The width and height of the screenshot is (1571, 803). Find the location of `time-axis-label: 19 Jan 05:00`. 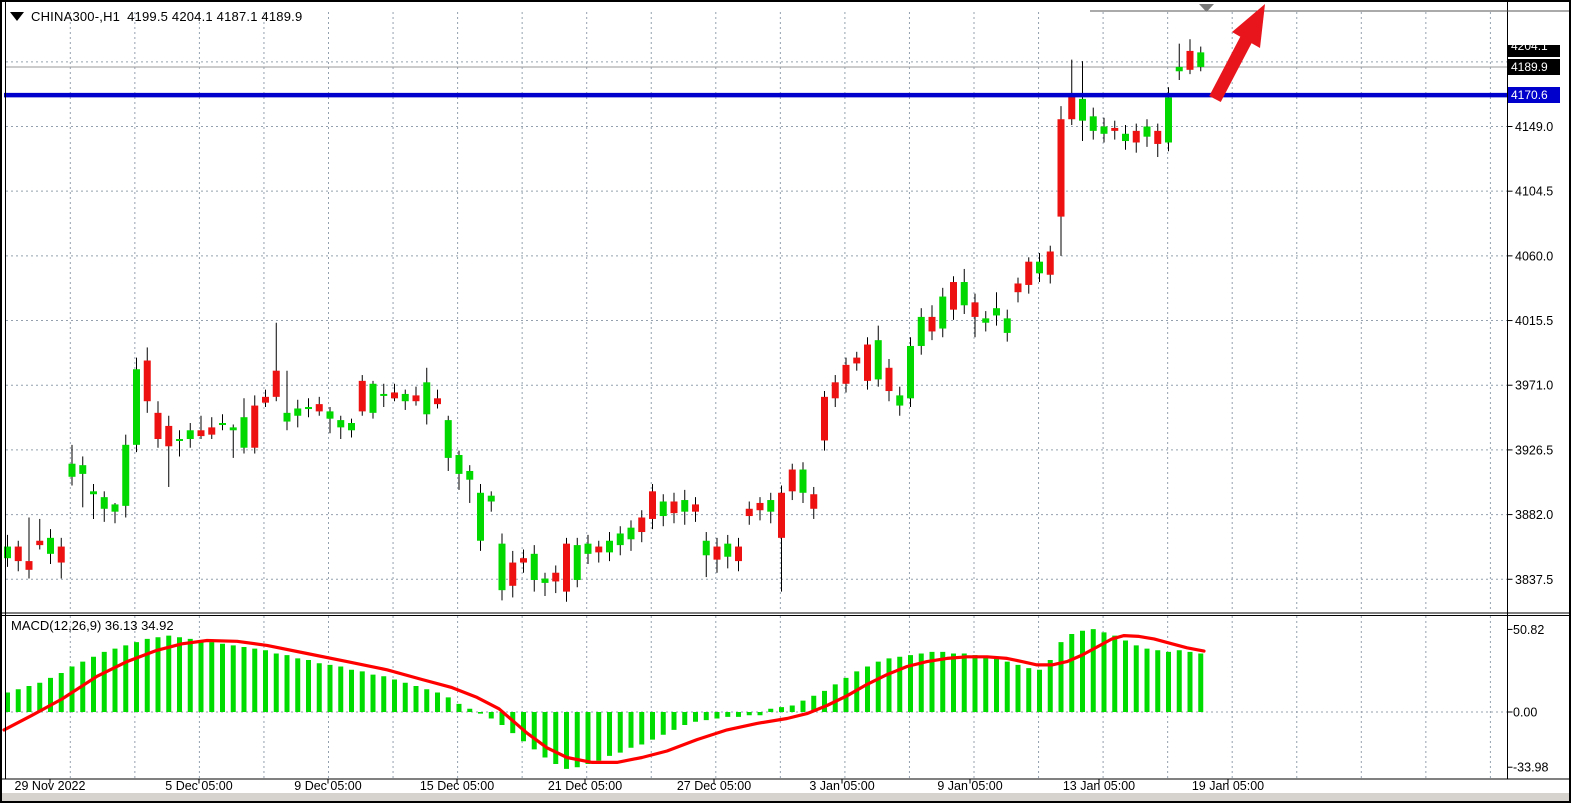

time-axis-label: 19 Jan 05:00 is located at coordinates (1228, 786).